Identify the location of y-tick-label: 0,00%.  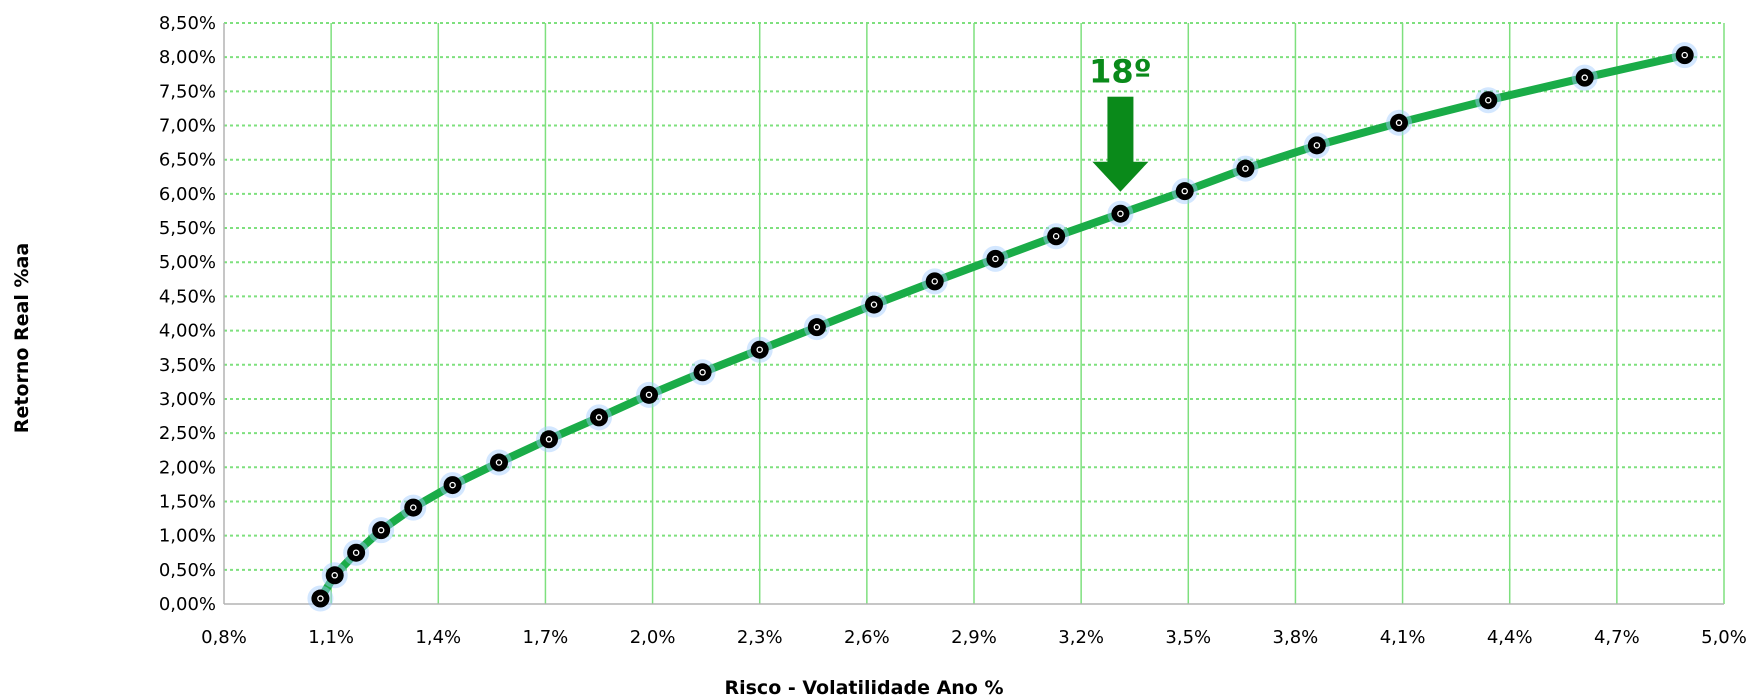
(187, 604).